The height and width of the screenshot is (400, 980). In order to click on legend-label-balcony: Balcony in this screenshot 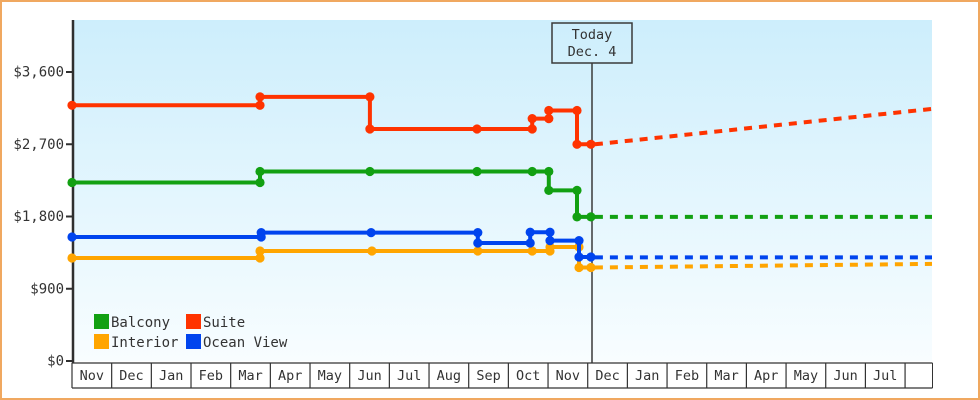, I will do `click(140, 323)`.